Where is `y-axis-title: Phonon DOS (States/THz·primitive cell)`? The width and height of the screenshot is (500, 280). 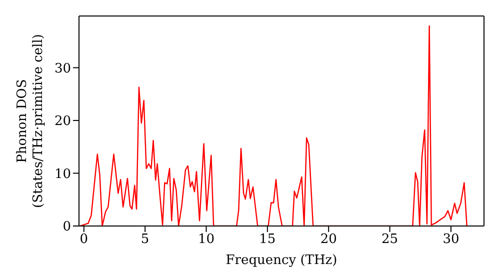
y-axis-title: Phonon DOS (States/THz·primitive cell) is located at coordinates (30, 121).